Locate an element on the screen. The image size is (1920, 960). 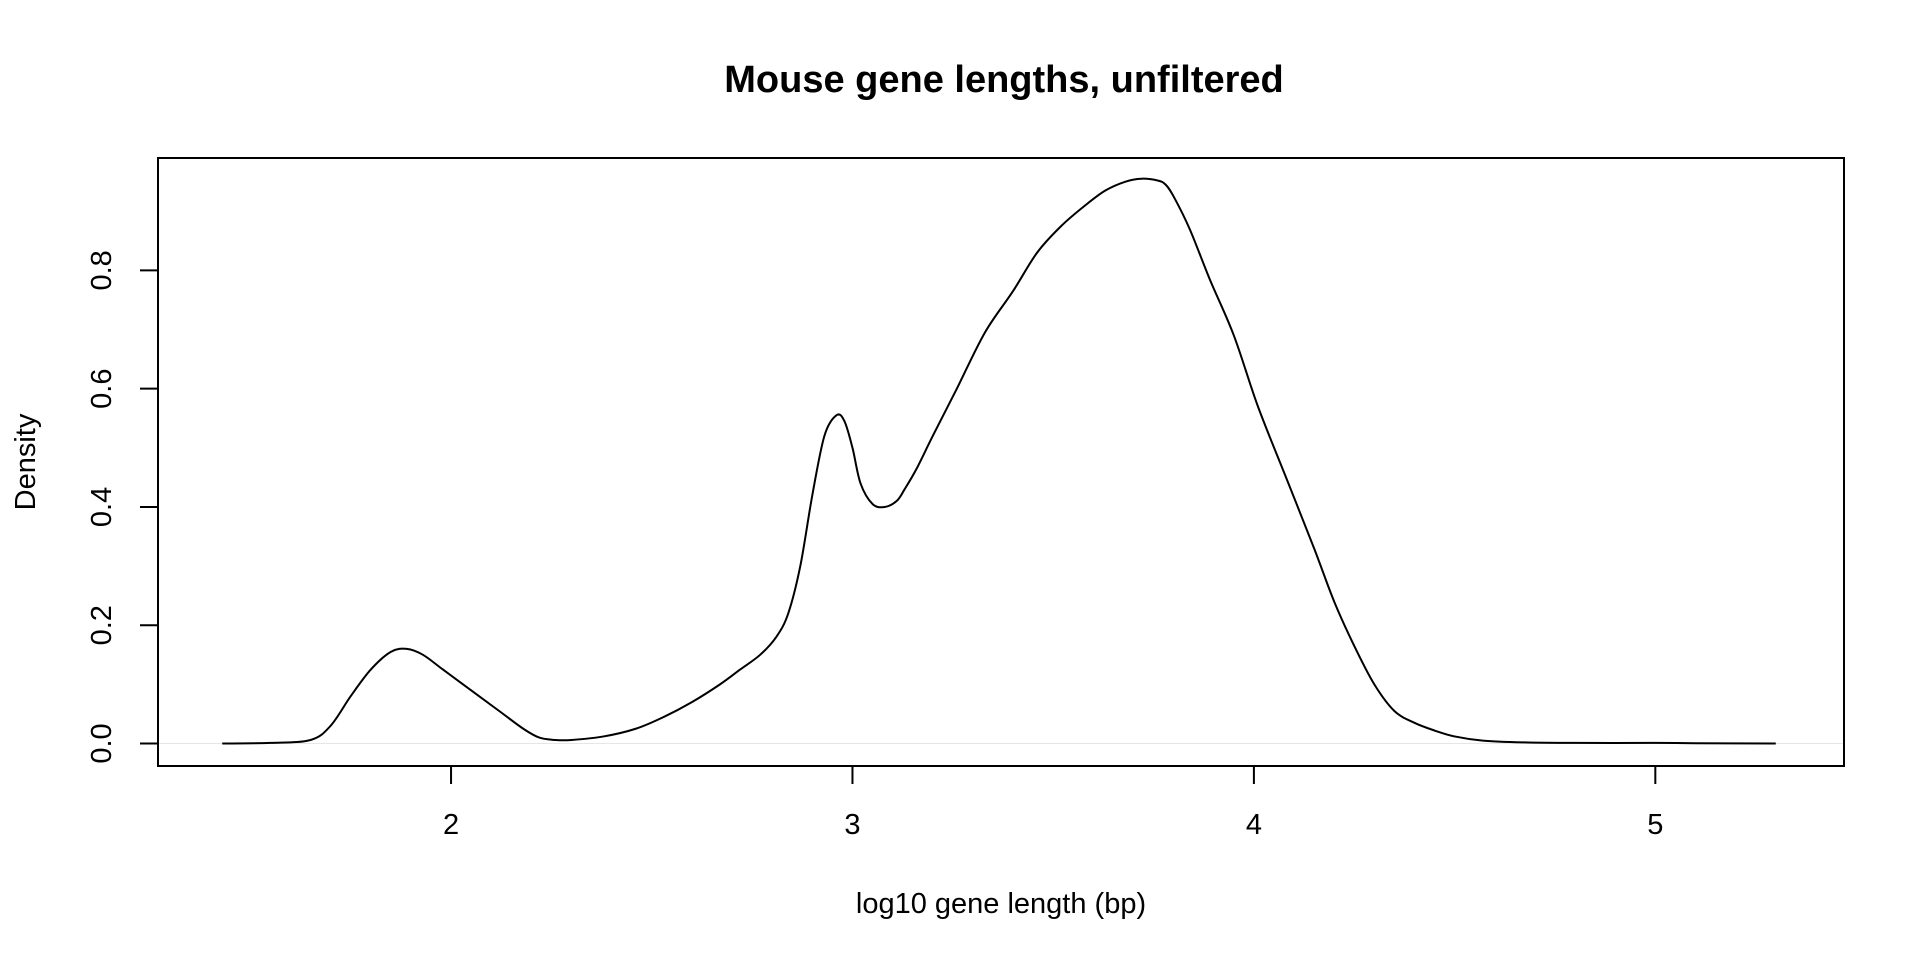
x-tick-label: 3 is located at coordinates (852, 825).